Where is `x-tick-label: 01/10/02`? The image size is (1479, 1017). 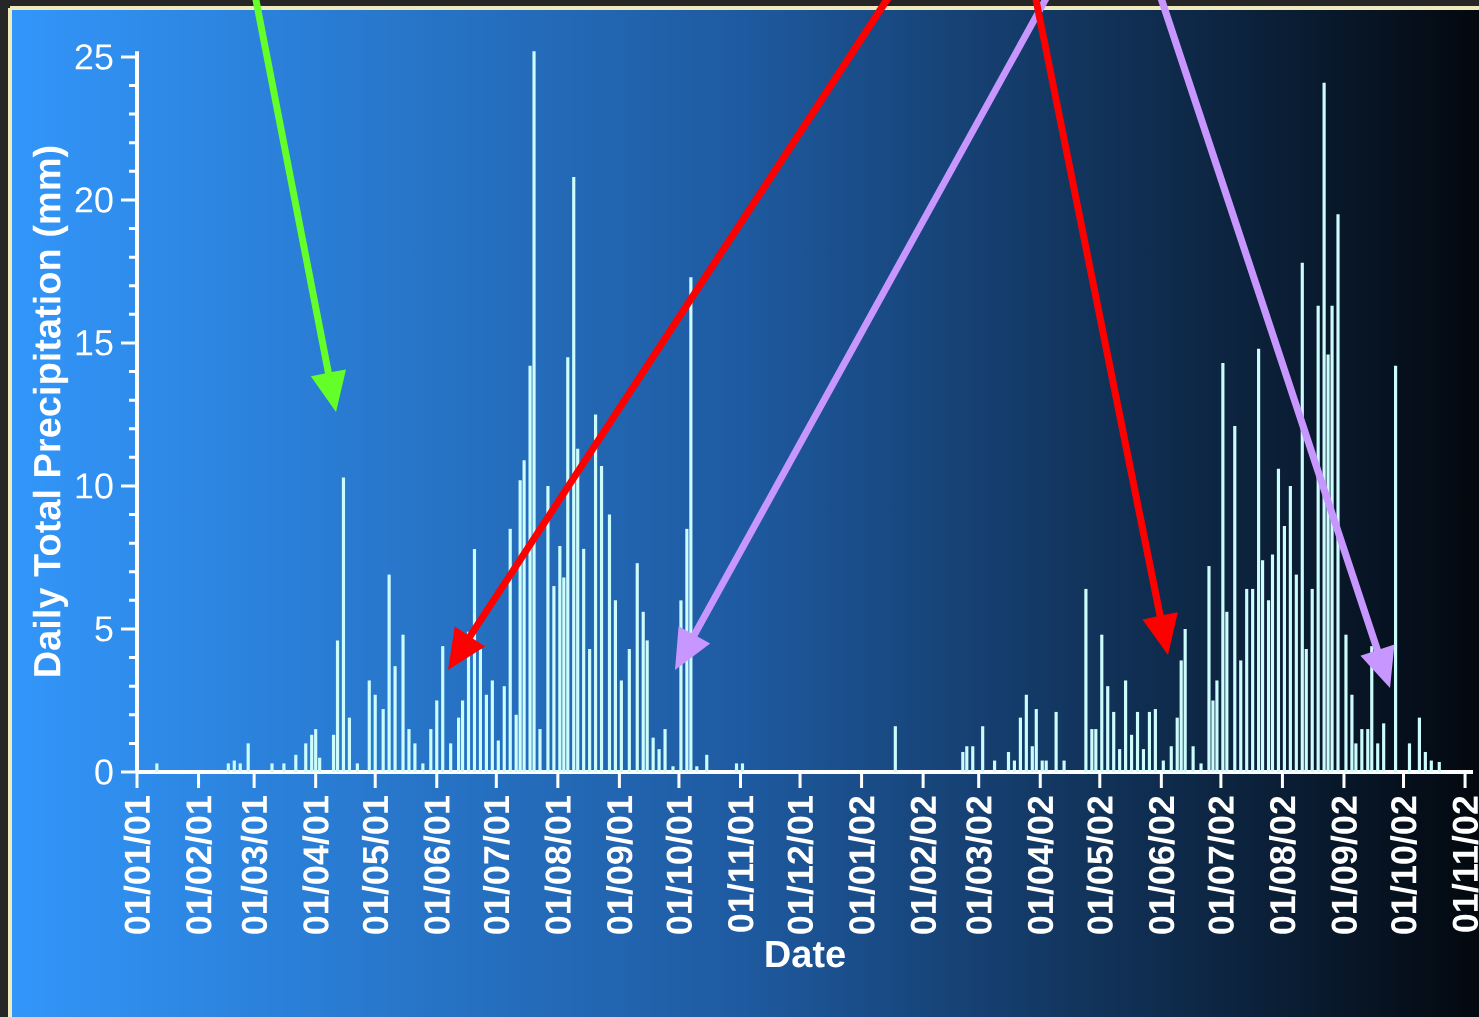
x-tick-label: 01/10/02 is located at coordinates (1403, 865).